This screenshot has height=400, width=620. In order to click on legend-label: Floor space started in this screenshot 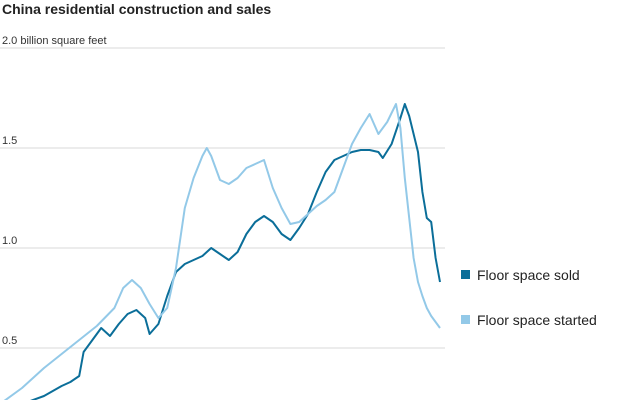, I will do `click(537, 320)`.